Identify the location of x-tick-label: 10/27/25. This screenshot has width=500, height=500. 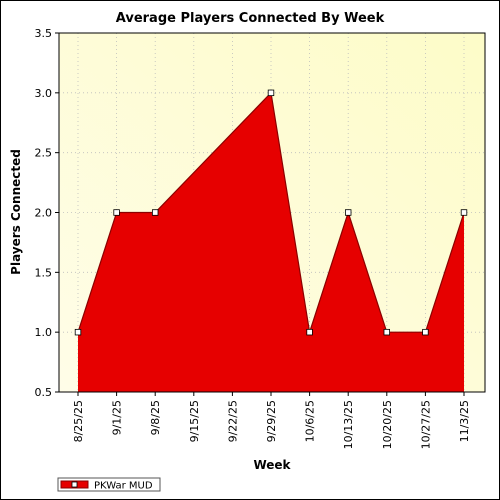
(425, 424).